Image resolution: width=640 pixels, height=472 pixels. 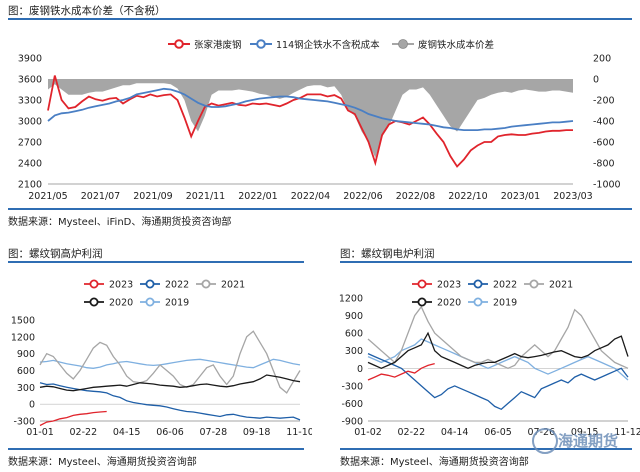 I want to click on x-tick-label: 09-18, so click(x=257, y=432).